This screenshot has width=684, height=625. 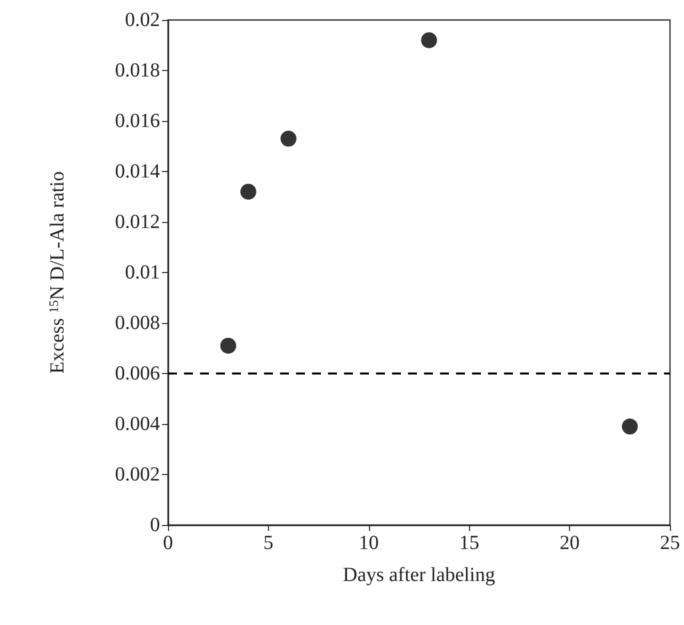 What do you see at coordinates (137, 323) in the screenshot?
I see `y-tick-label: 0.008` at bounding box center [137, 323].